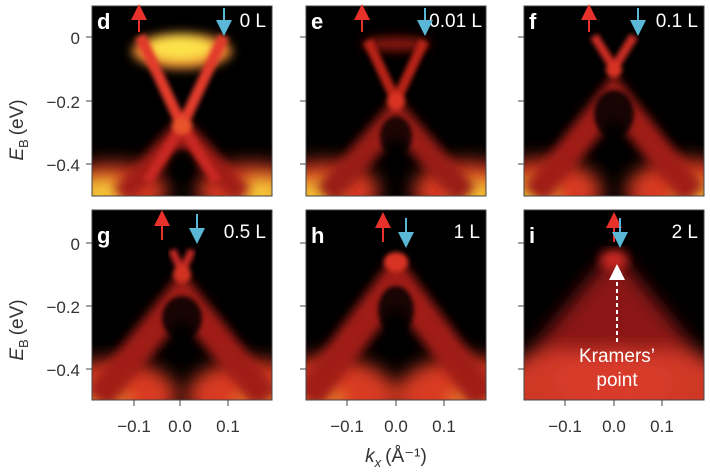 The width and height of the screenshot is (710, 474). I want to click on dose-label-h: 1 L, so click(467, 232).